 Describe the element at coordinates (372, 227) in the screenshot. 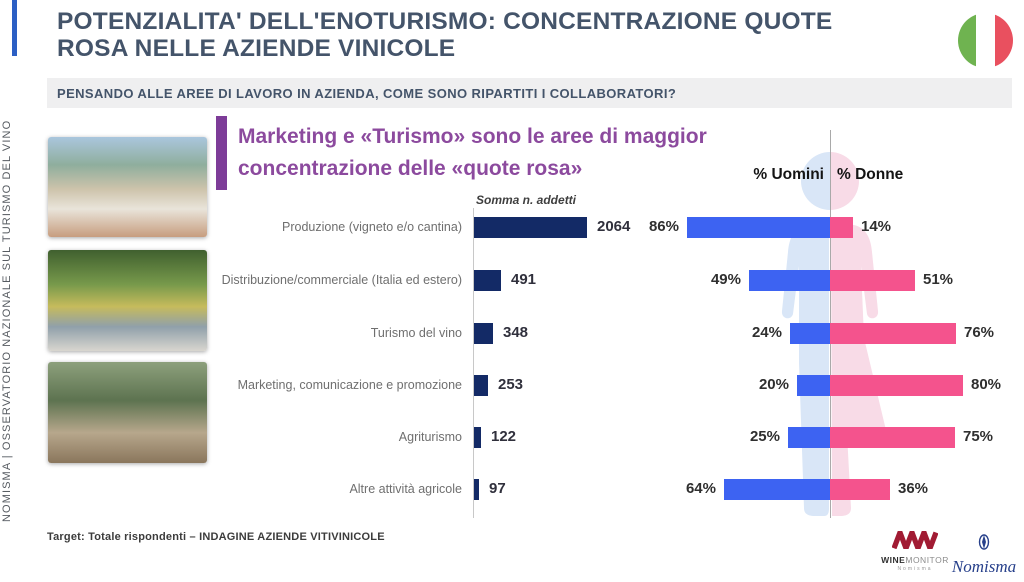

I see `category-label: Produzione (vigneto e/o cantina)` at that location.